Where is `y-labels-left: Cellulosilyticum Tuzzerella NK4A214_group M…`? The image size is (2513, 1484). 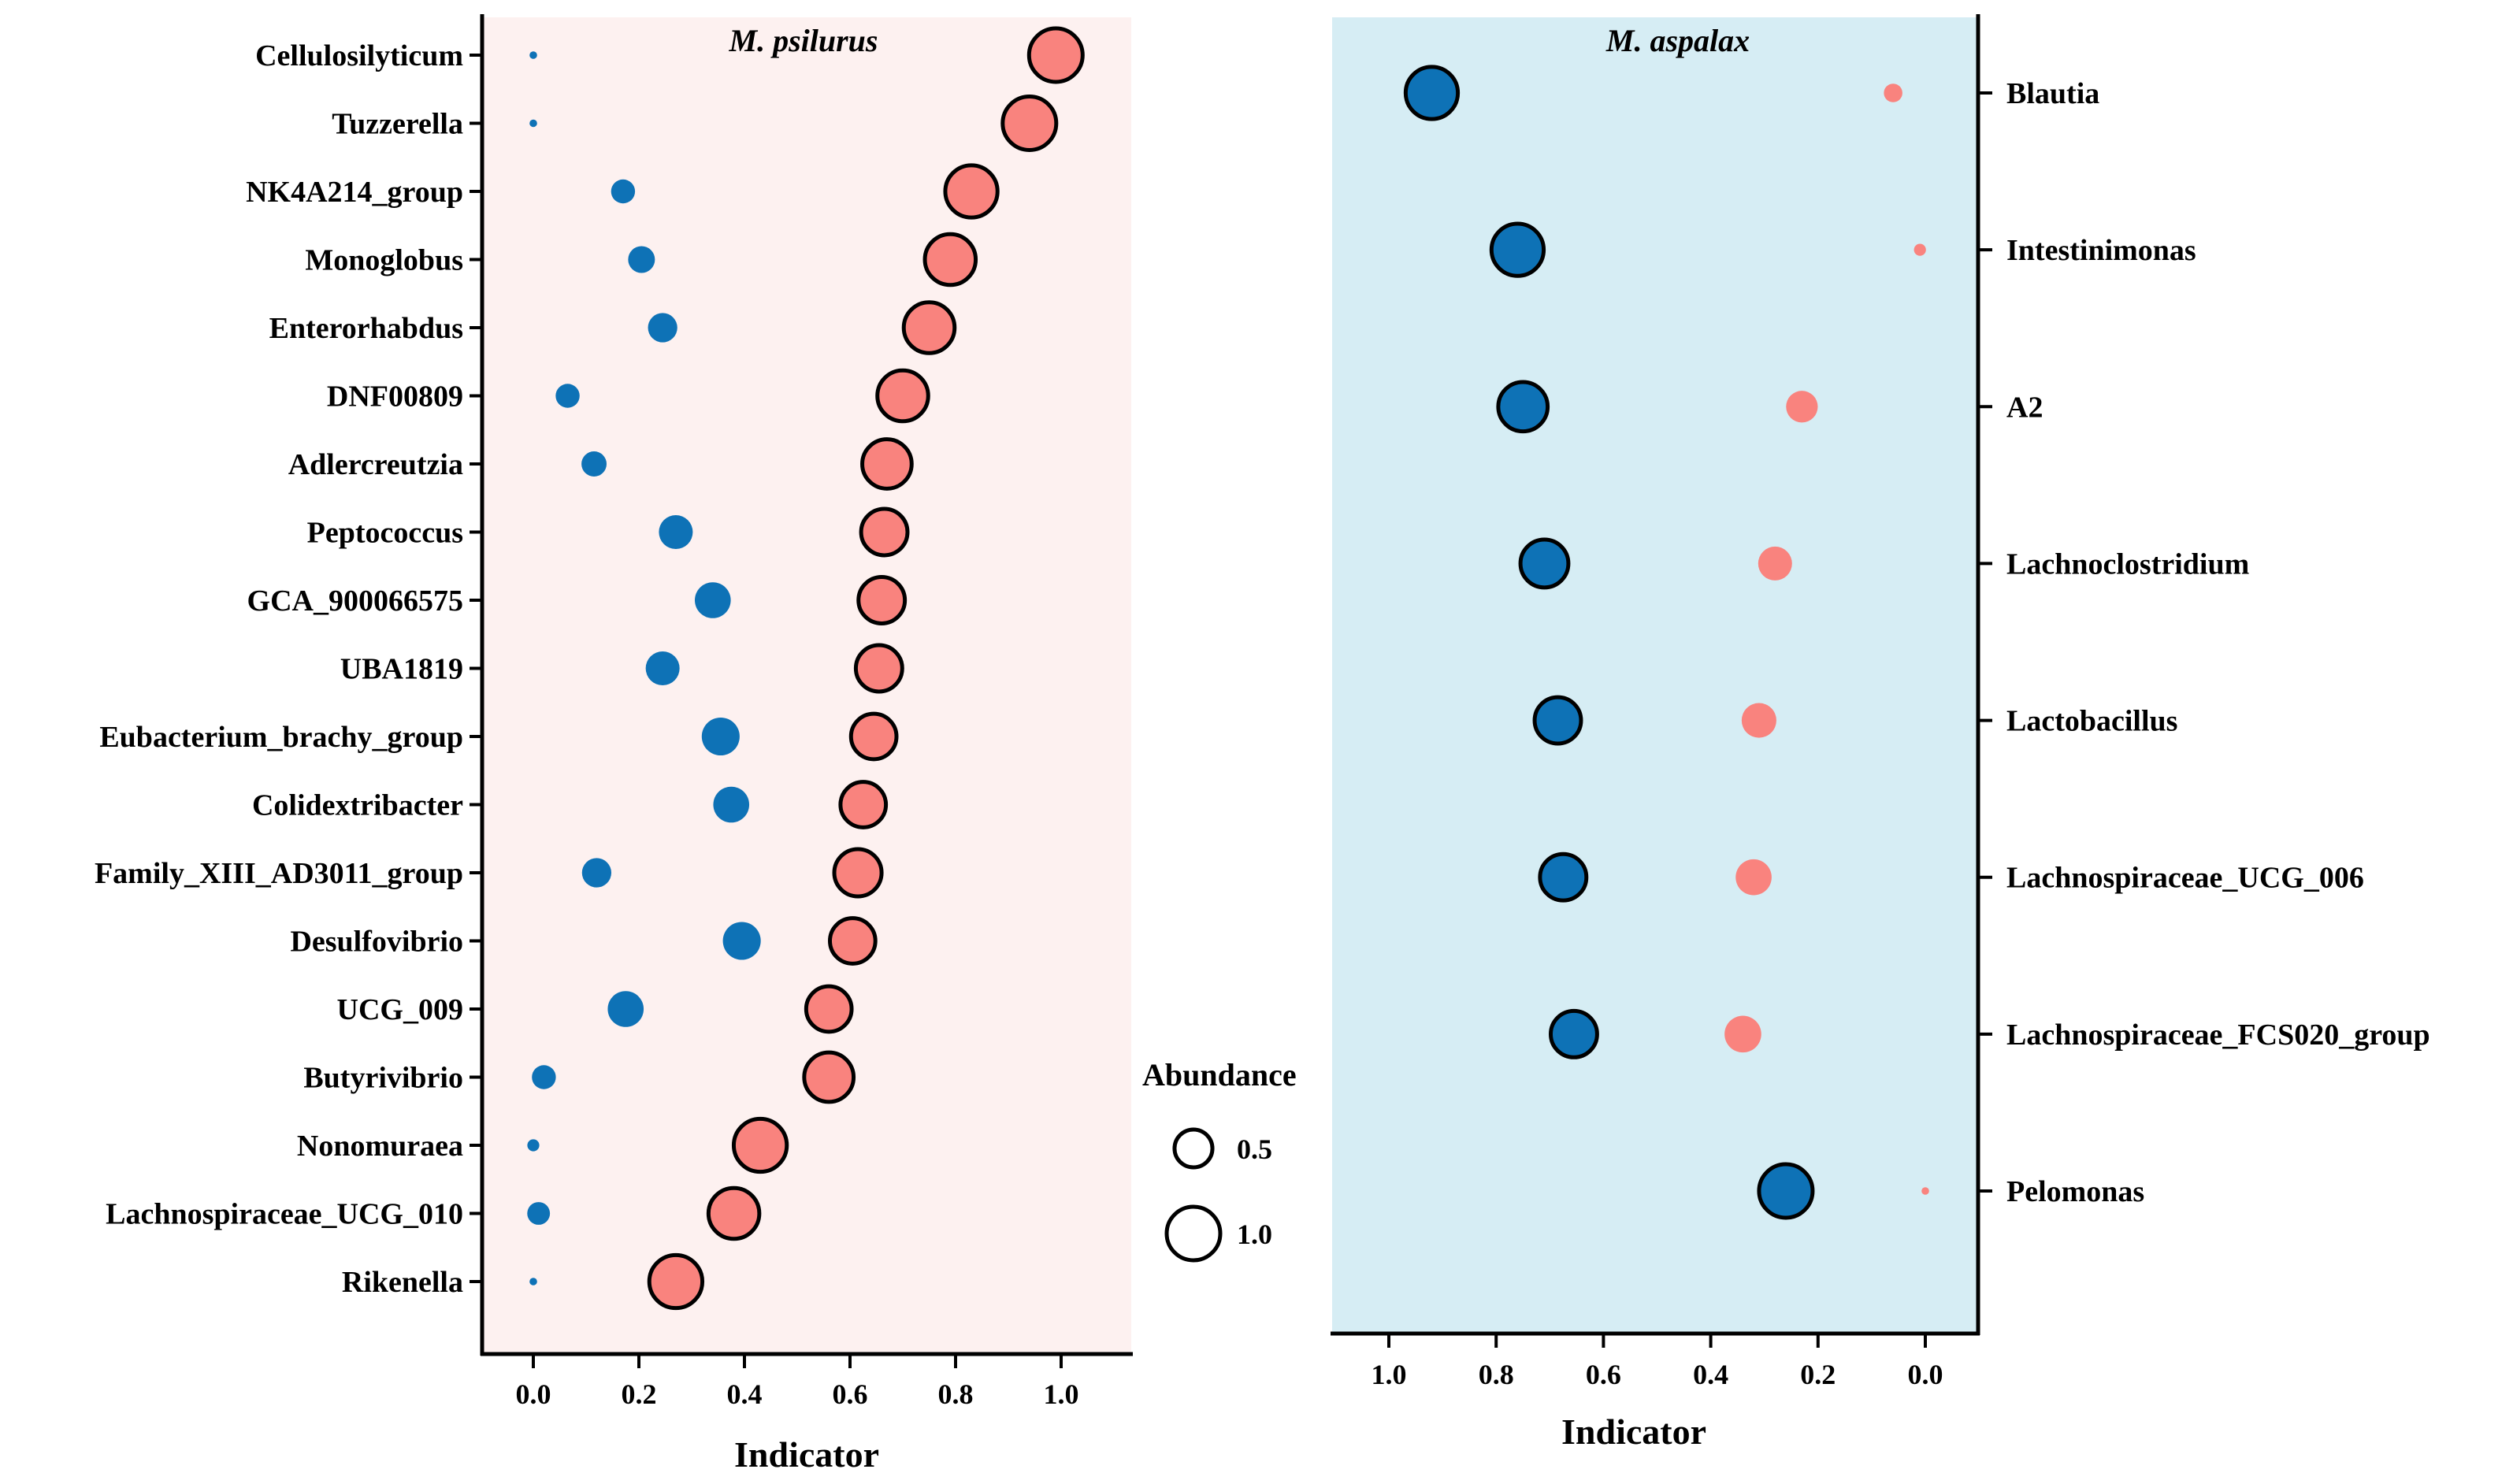 y-labels-left: Cellulosilyticum Tuzzerella NK4A214_group M… is located at coordinates (279, 669).